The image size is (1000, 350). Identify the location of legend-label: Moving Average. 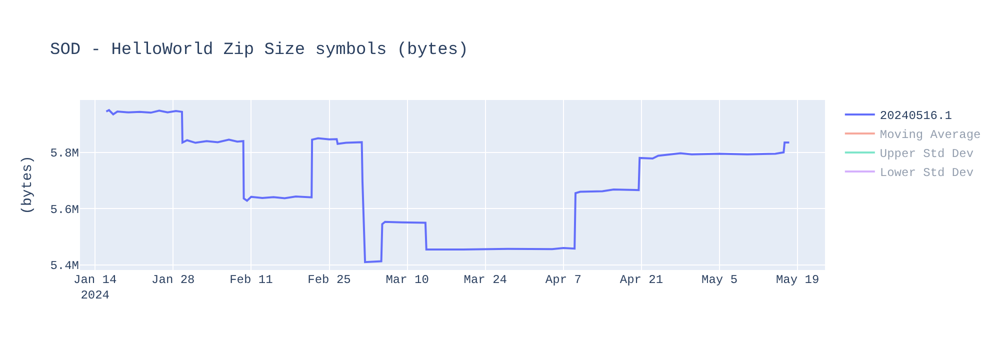
(930, 135).